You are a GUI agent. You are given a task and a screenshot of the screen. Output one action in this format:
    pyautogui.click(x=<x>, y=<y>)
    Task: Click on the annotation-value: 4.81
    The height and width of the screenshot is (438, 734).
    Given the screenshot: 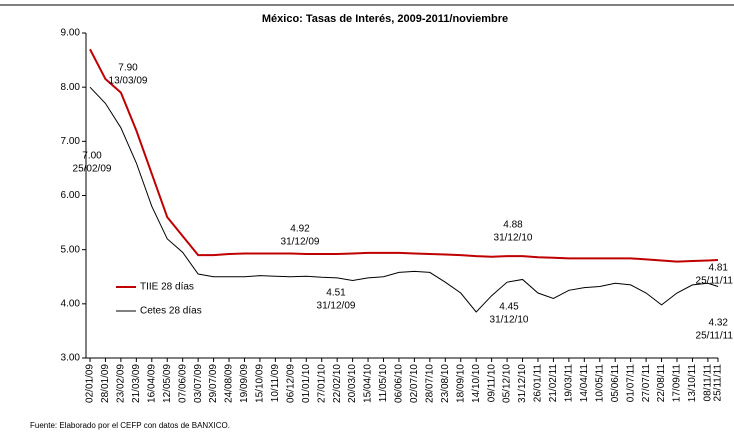 What is the action you would take?
    pyautogui.click(x=719, y=268)
    